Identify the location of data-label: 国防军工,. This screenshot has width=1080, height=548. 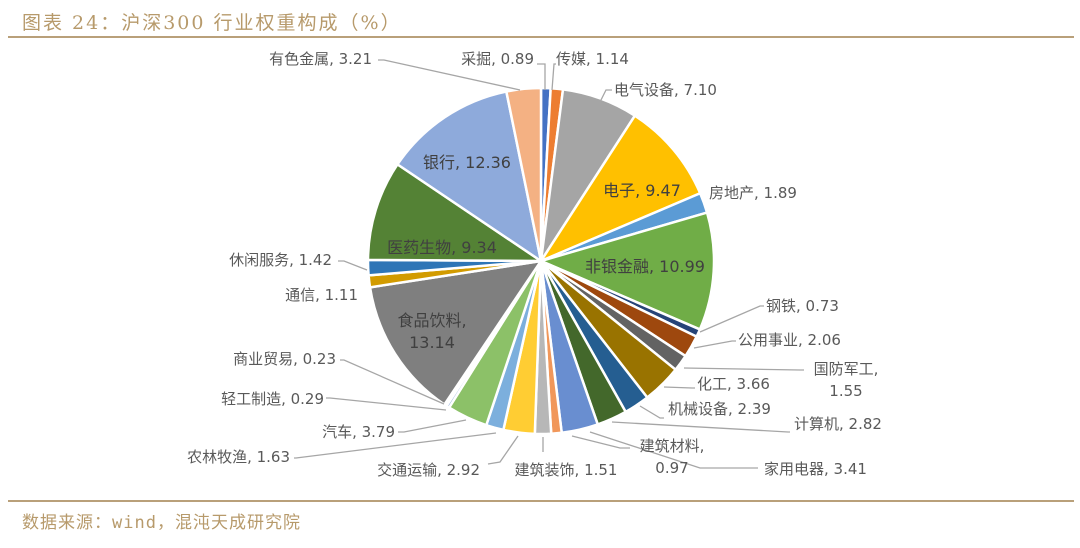
(846, 369).